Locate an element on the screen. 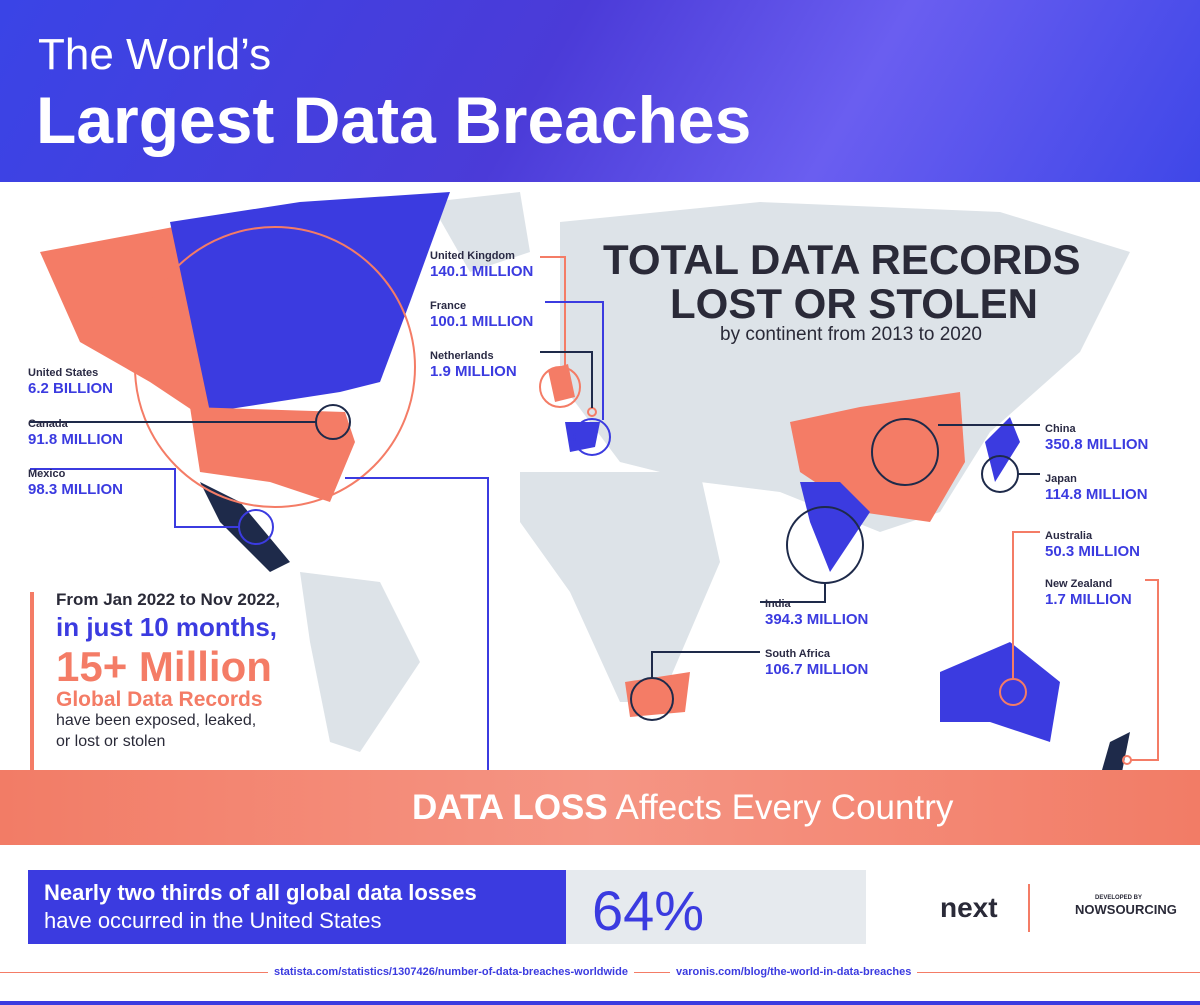 This screenshot has width=1200, height=1005. banner-bold: DATA LOSS is located at coordinates (510, 807).